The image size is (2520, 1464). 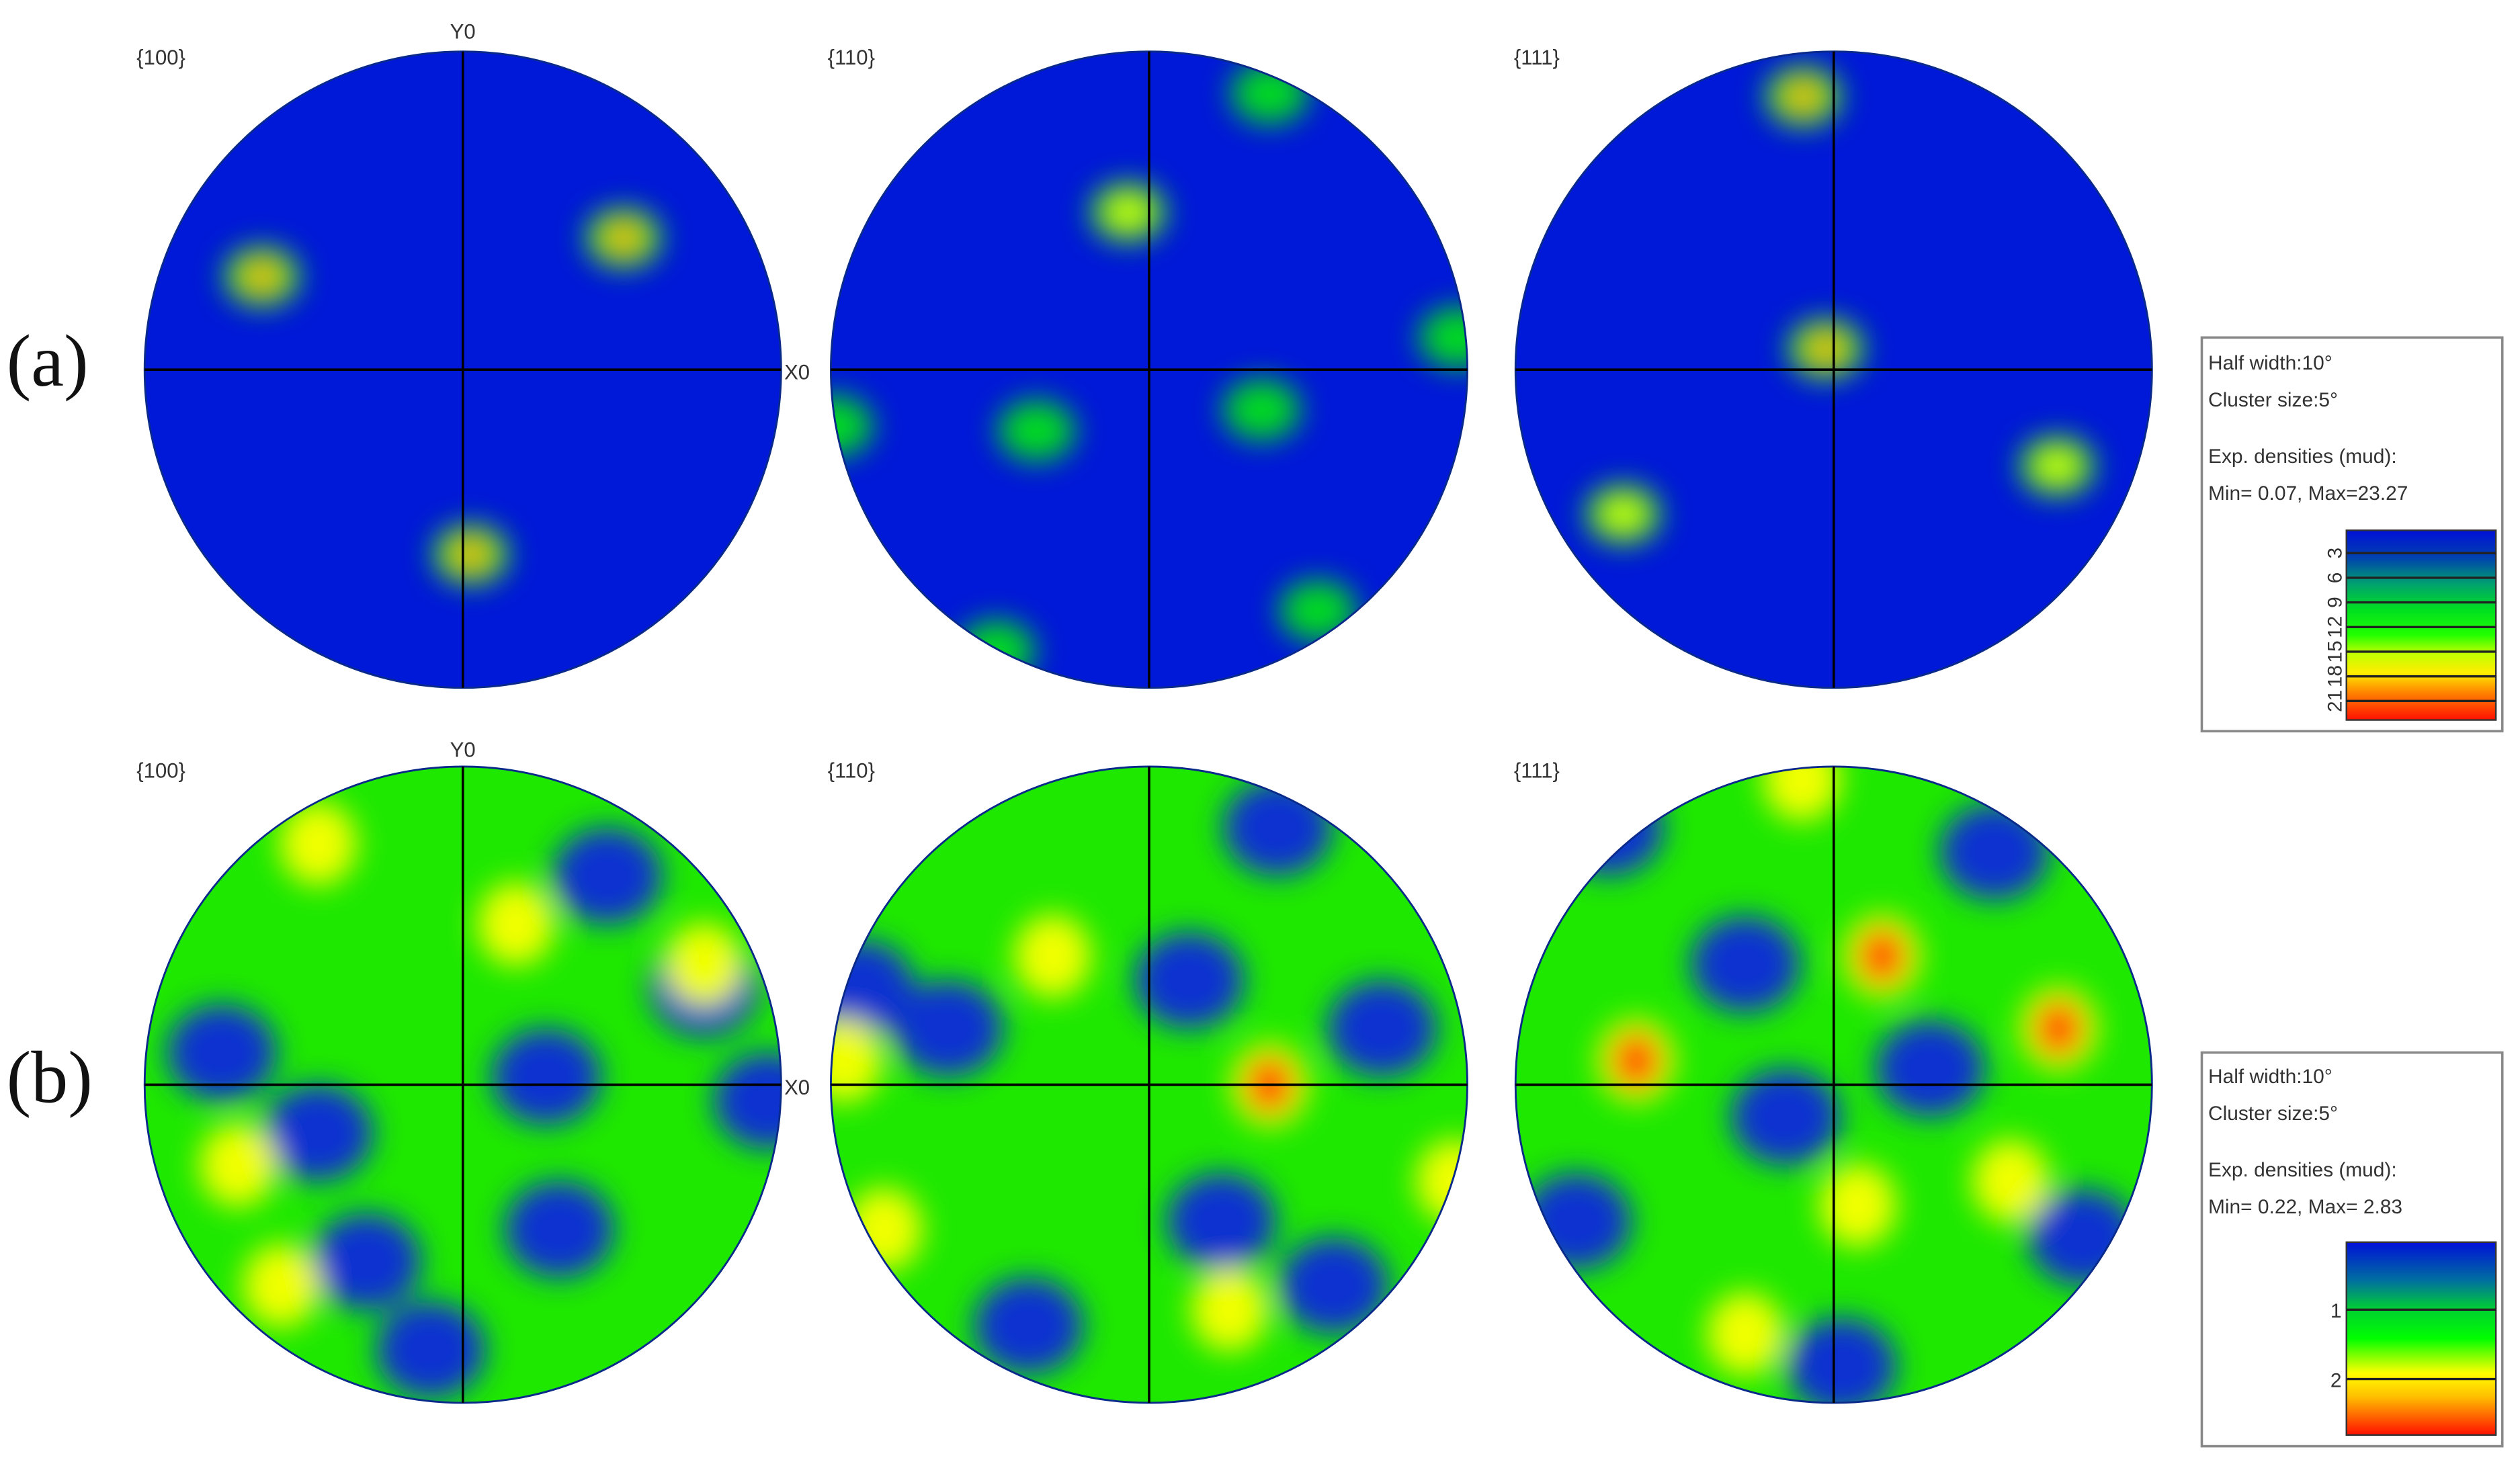 I want to click on x-axis-label-b: X0, so click(x=797, y=1087).